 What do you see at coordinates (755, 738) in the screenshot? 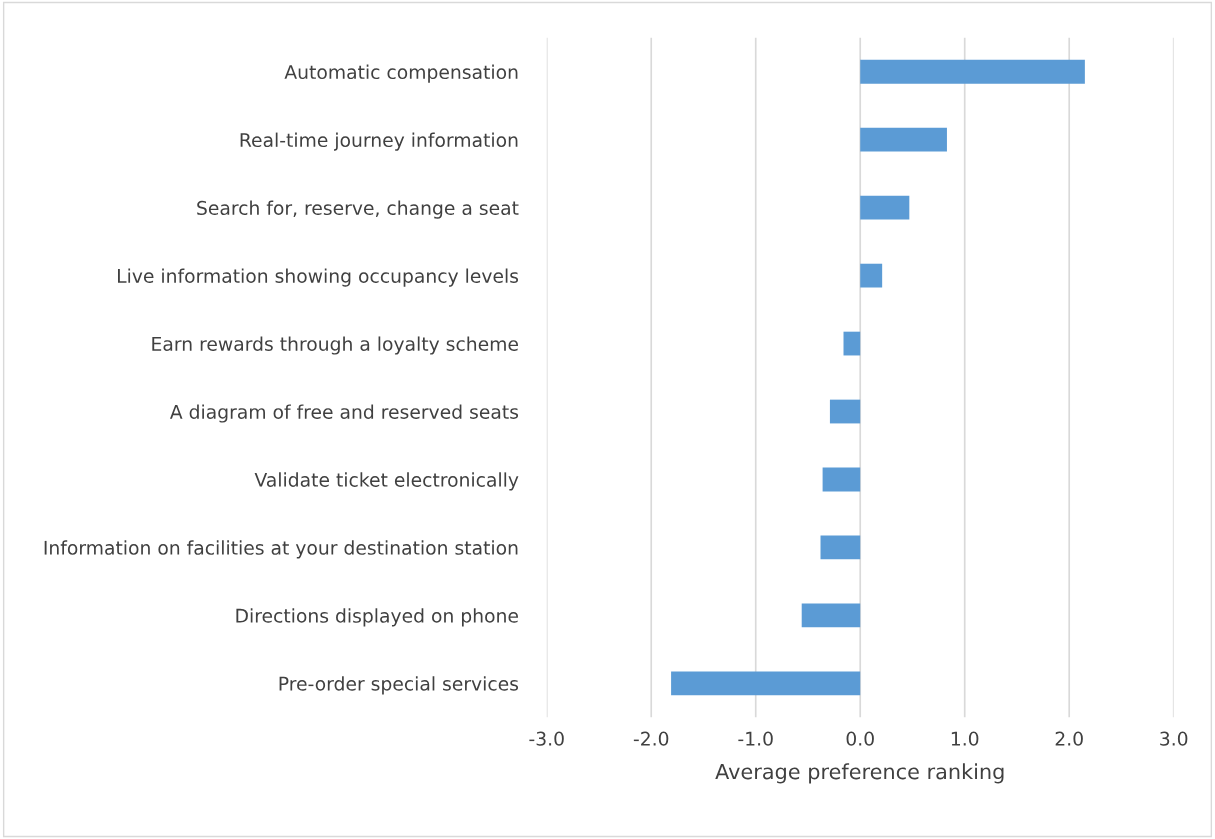
I see `x-tick-label: -1.0` at bounding box center [755, 738].